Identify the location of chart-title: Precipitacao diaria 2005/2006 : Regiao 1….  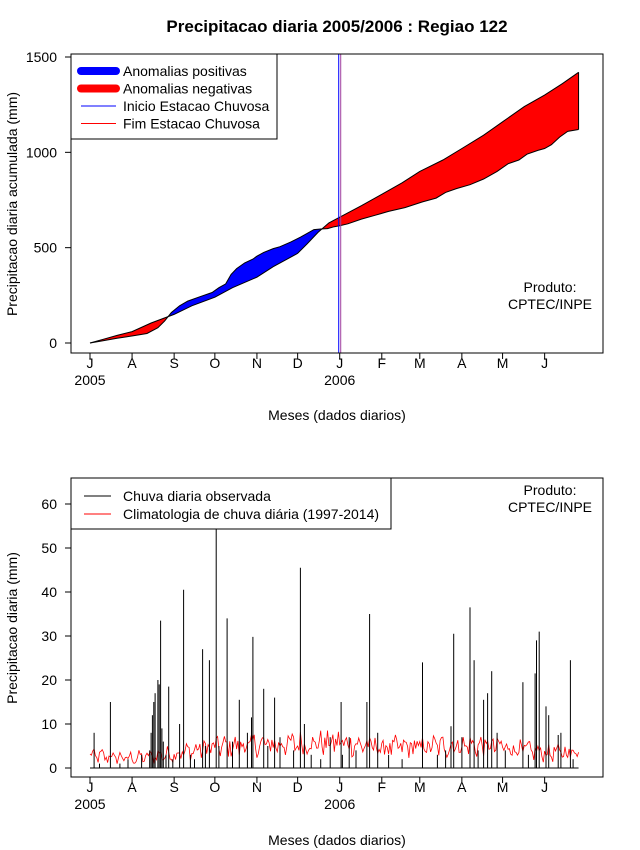
(336, 26).